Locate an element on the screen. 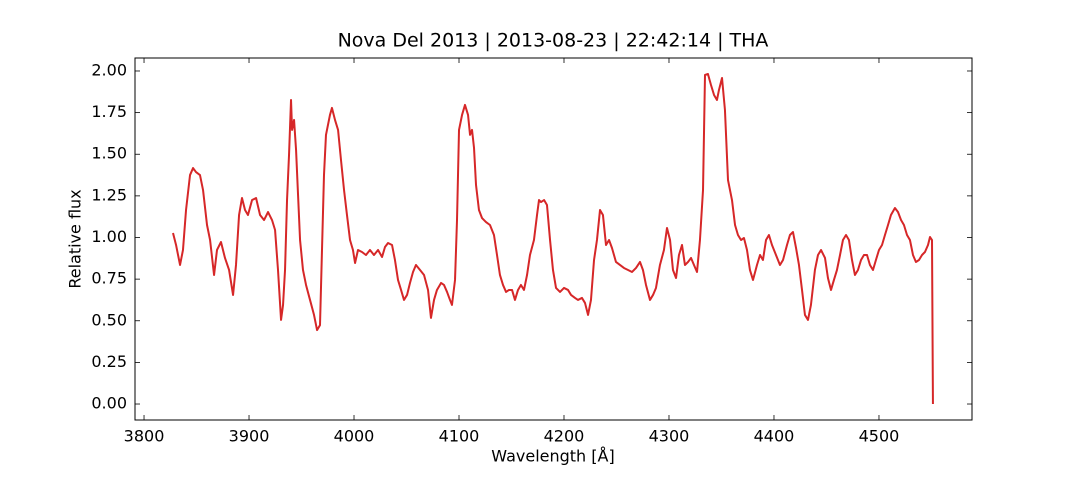  y-axis-label: Relative flux is located at coordinates (75, 238).